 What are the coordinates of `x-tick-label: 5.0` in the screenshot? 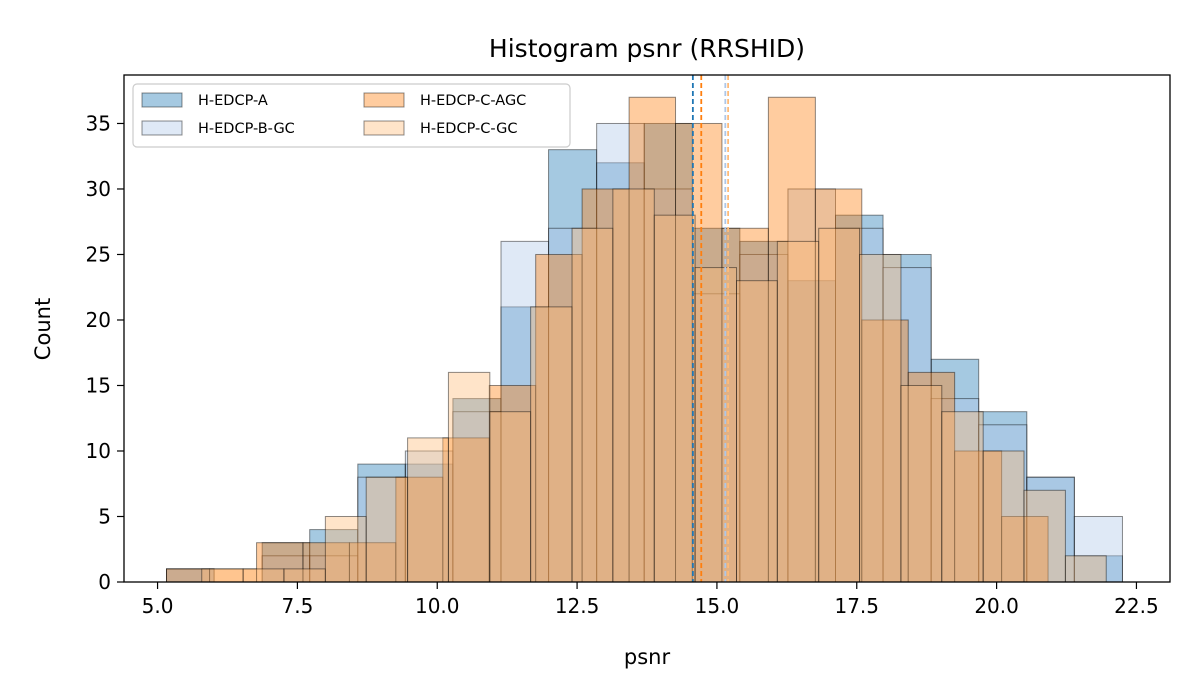 It's located at (158, 606).